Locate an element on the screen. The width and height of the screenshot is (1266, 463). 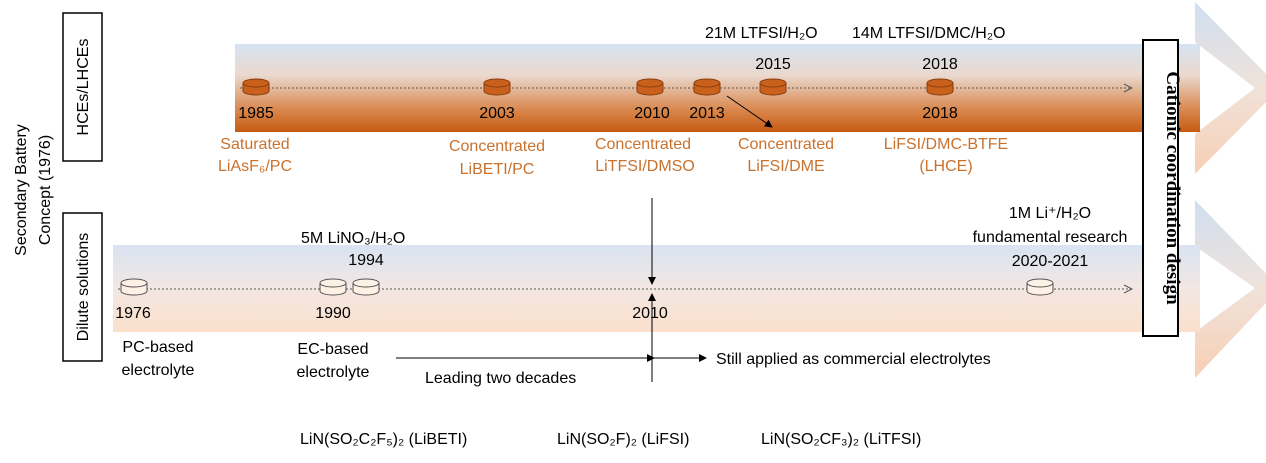
year-above-2015: 2015 is located at coordinates (773, 64).